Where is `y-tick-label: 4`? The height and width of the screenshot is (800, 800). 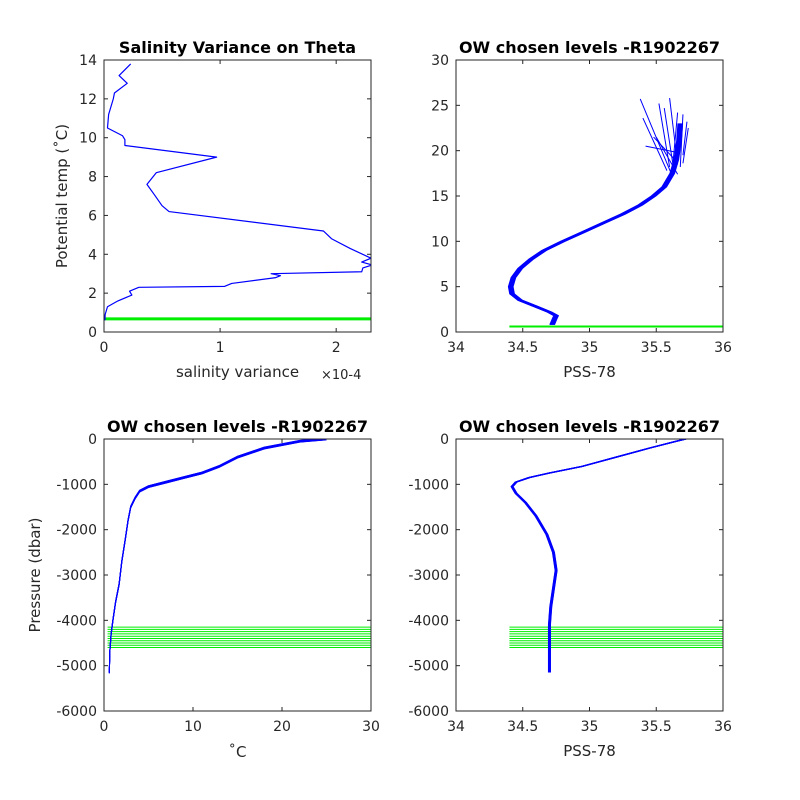 y-tick-label: 4 is located at coordinates (92, 255).